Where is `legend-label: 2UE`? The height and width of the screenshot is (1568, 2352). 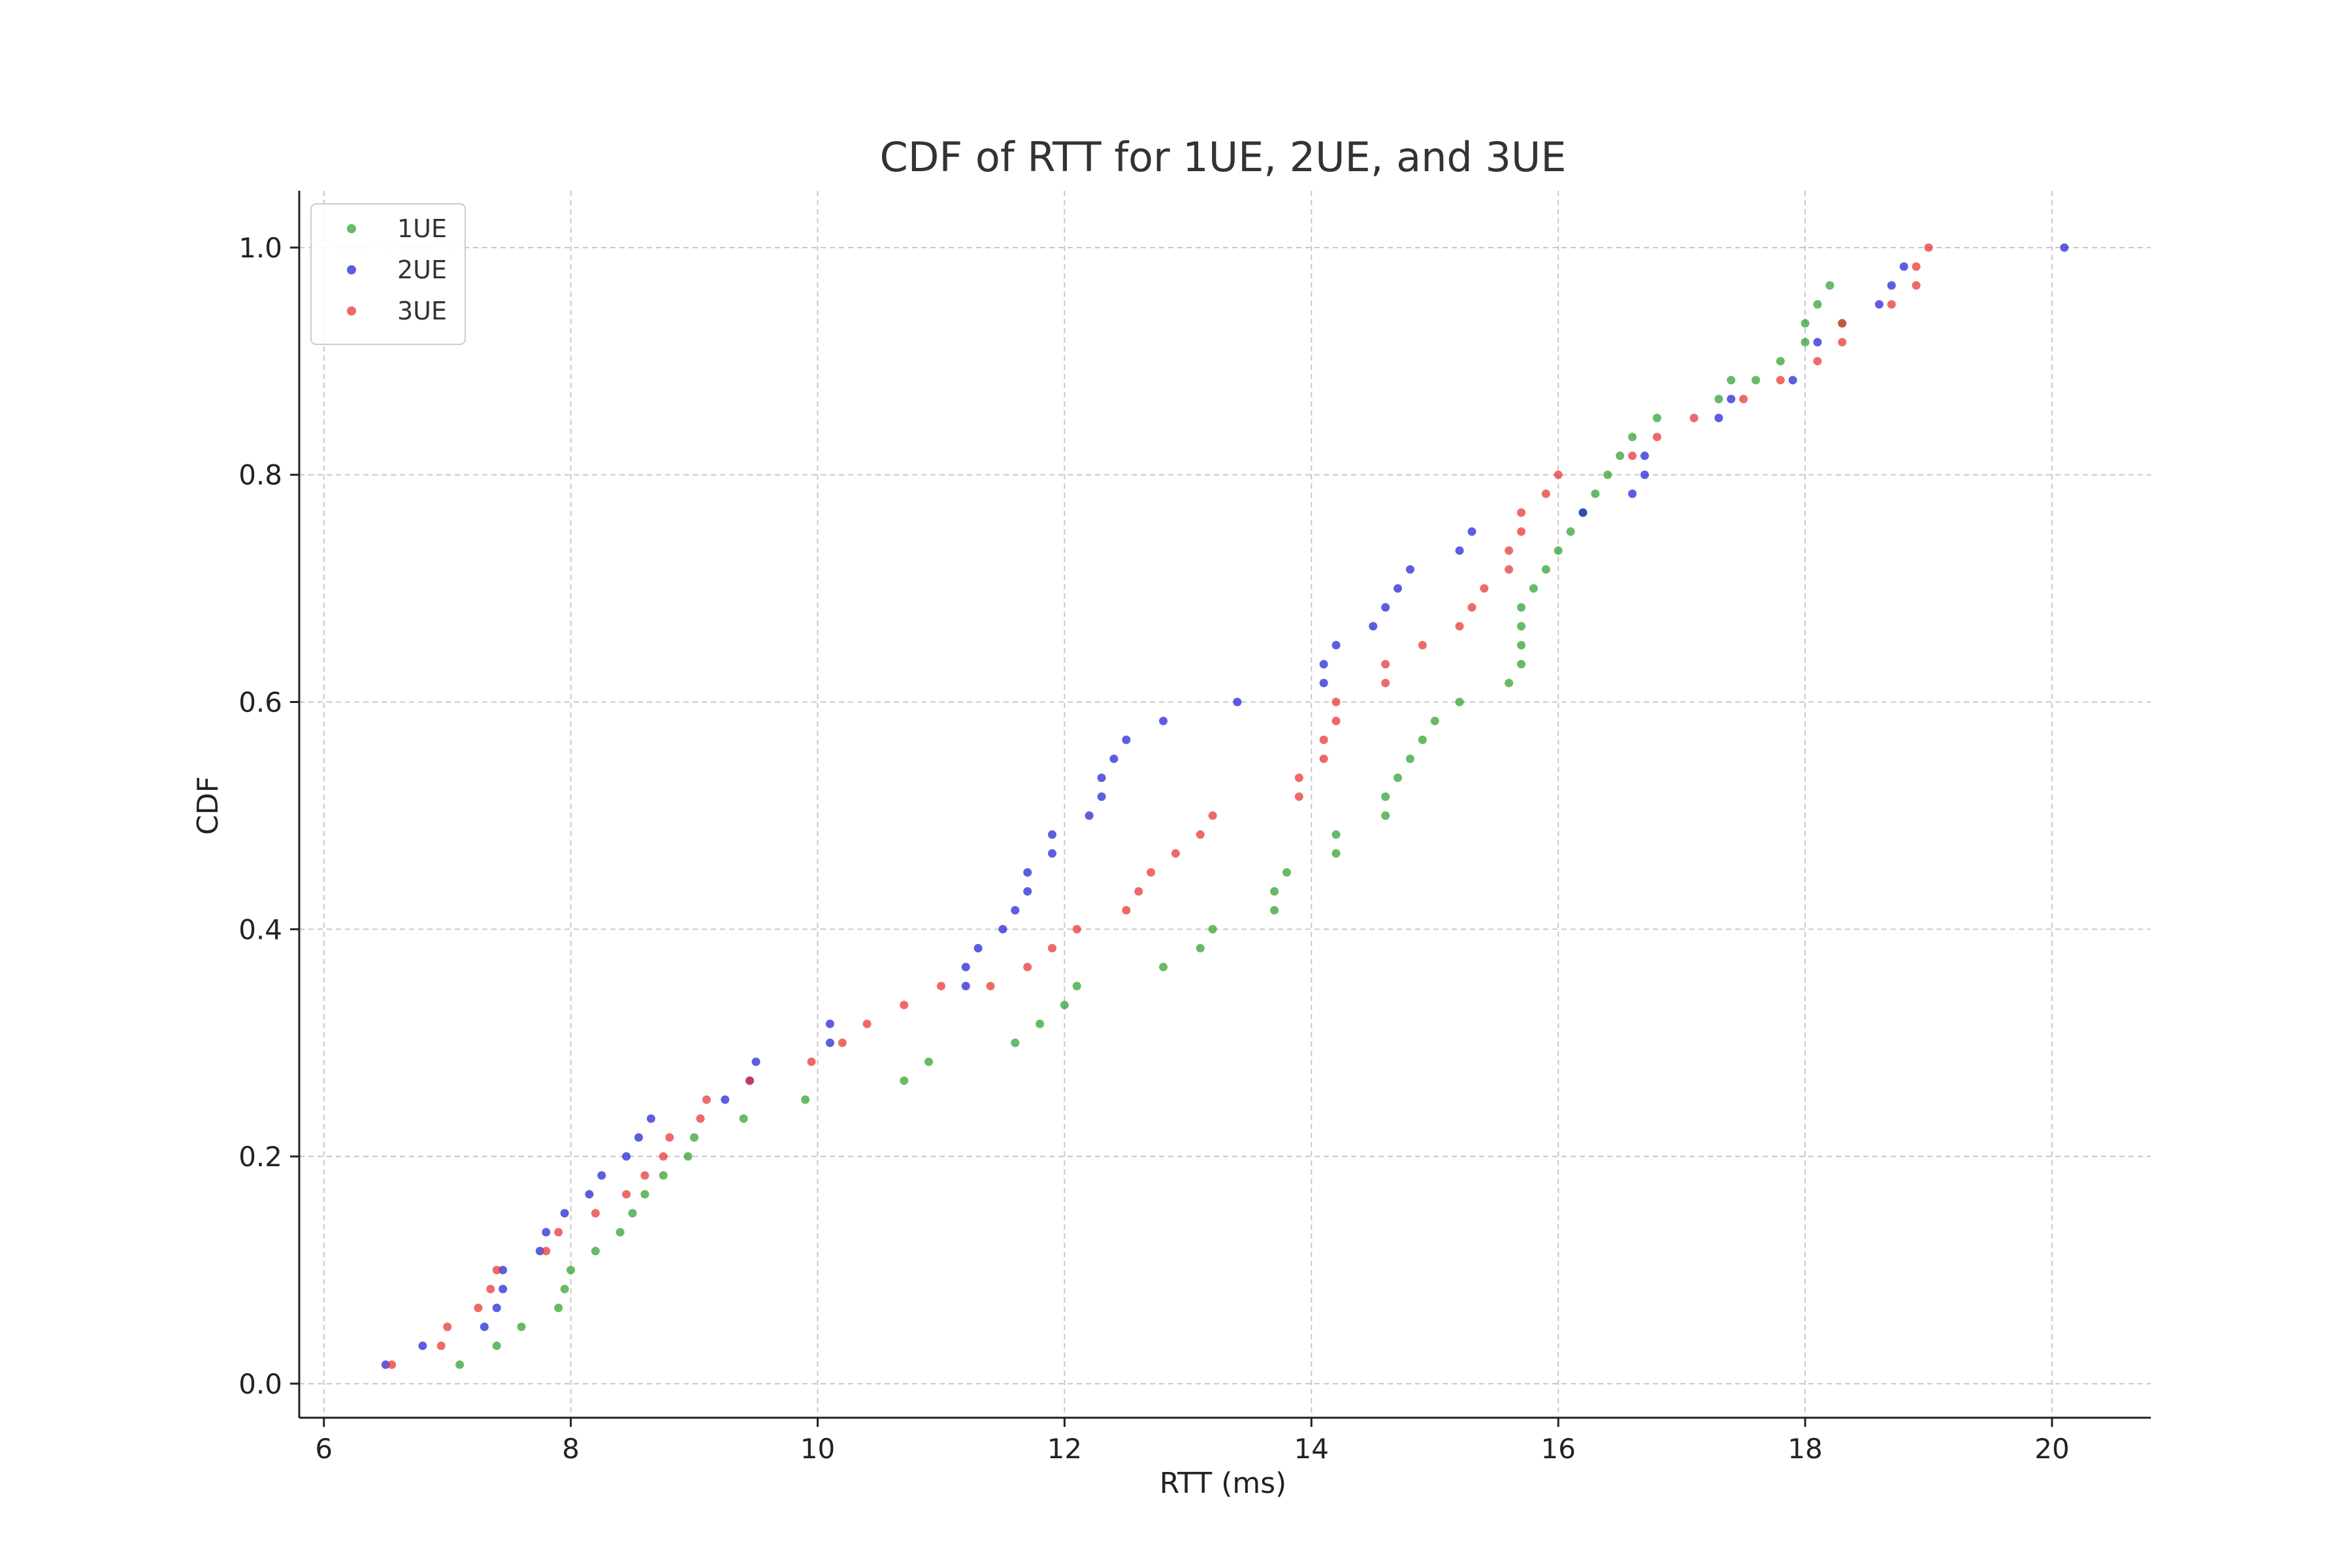
legend-label: 2UE is located at coordinates (422, 269).